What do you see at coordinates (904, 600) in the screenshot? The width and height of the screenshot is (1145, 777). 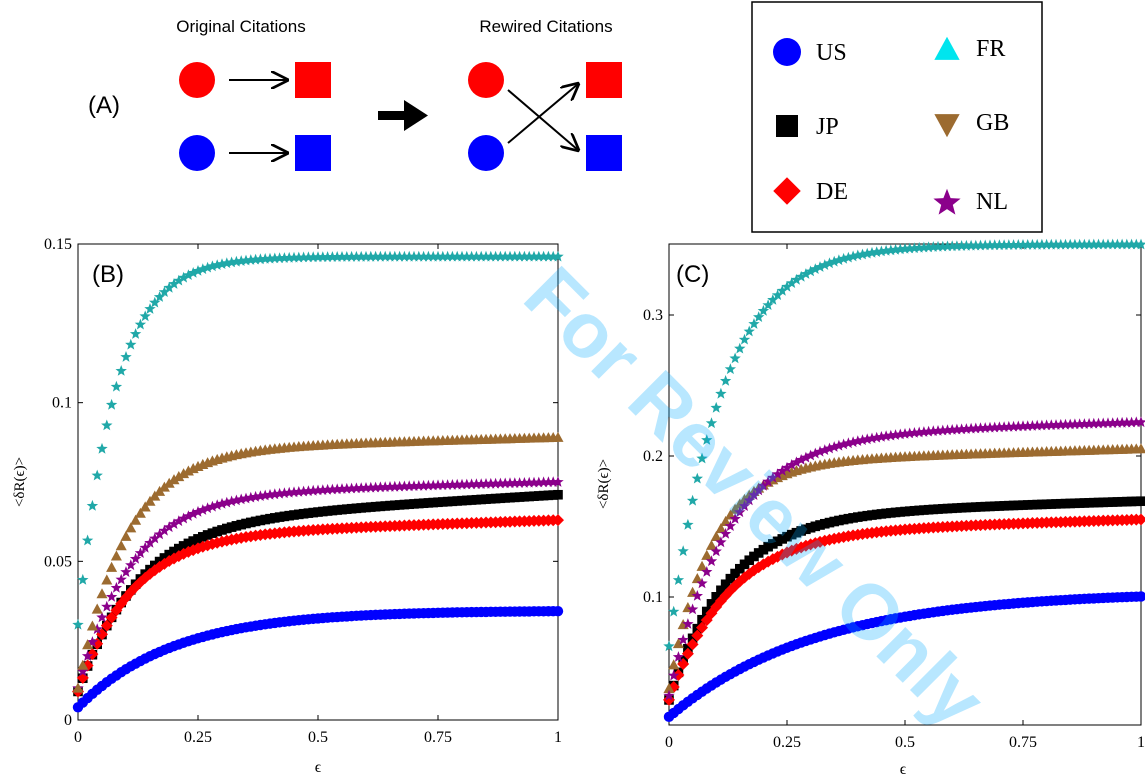 I see `series-jp` at bounding box center [904, 600].